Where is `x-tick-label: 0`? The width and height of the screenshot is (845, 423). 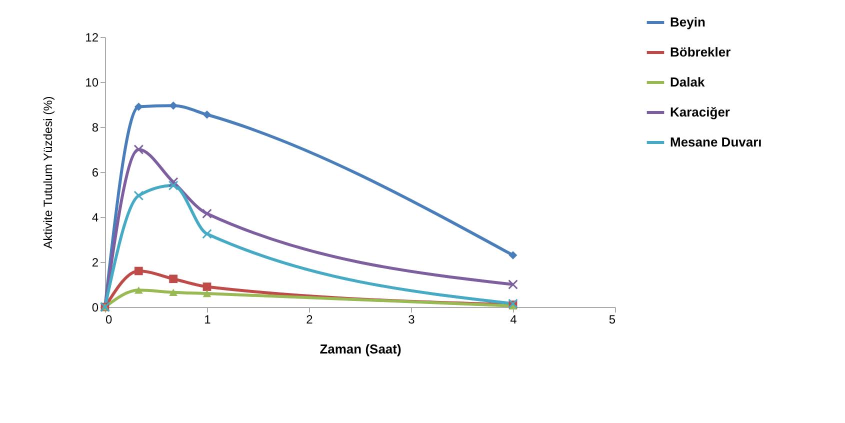 x-tick-label: 0 is located at coordinates (109, 319).